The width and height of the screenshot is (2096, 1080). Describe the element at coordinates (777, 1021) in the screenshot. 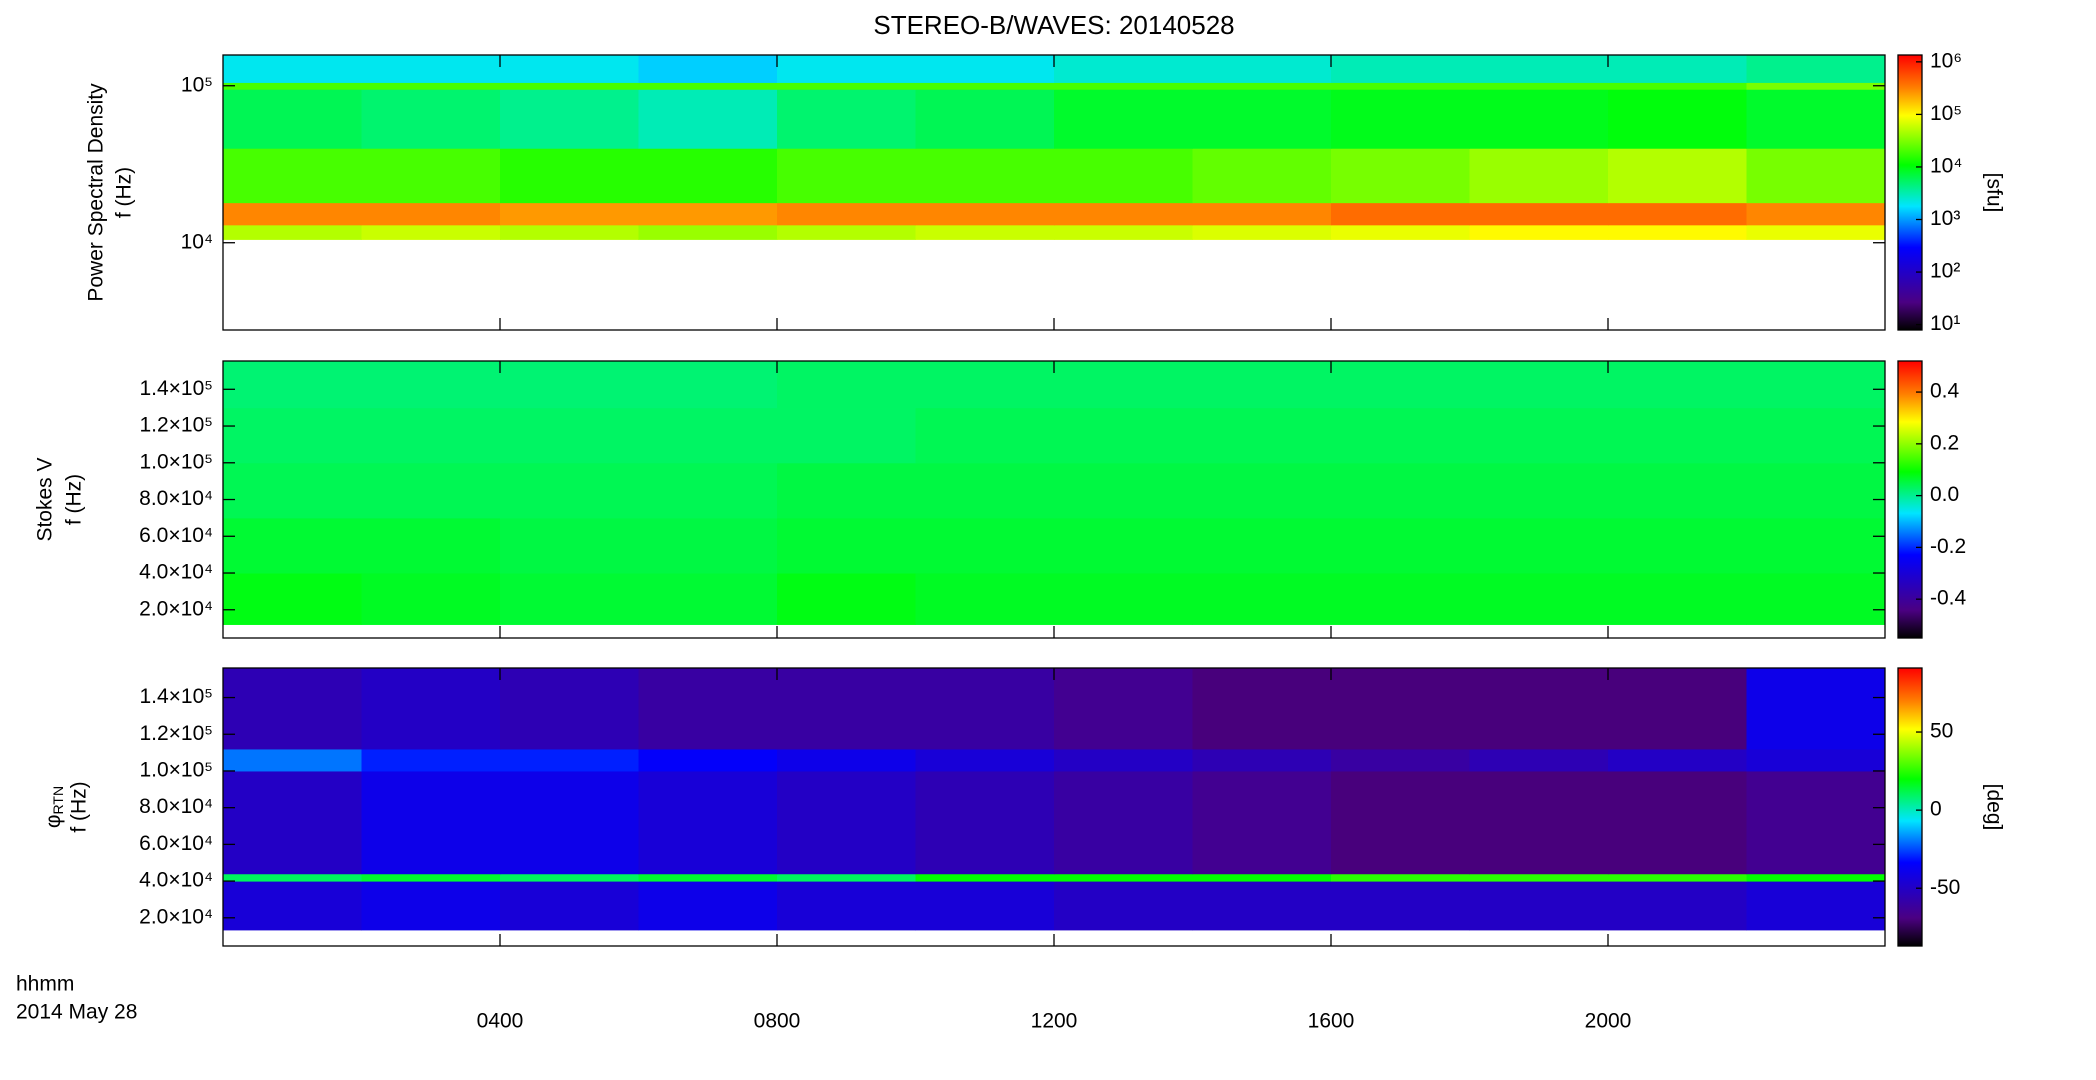

I see `x-tick-label: 0800` at that location.